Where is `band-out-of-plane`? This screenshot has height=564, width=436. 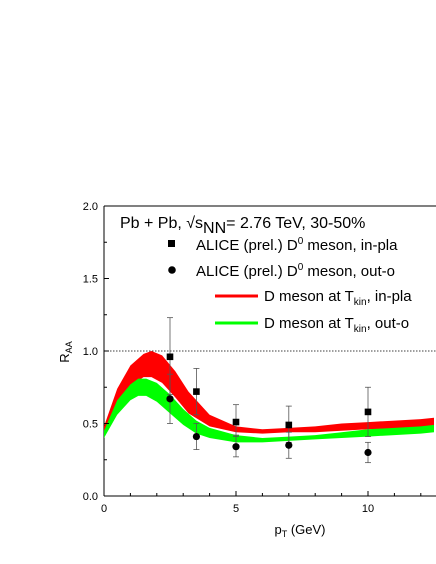 band-out-of-plane is located at coordinates (269, 410).